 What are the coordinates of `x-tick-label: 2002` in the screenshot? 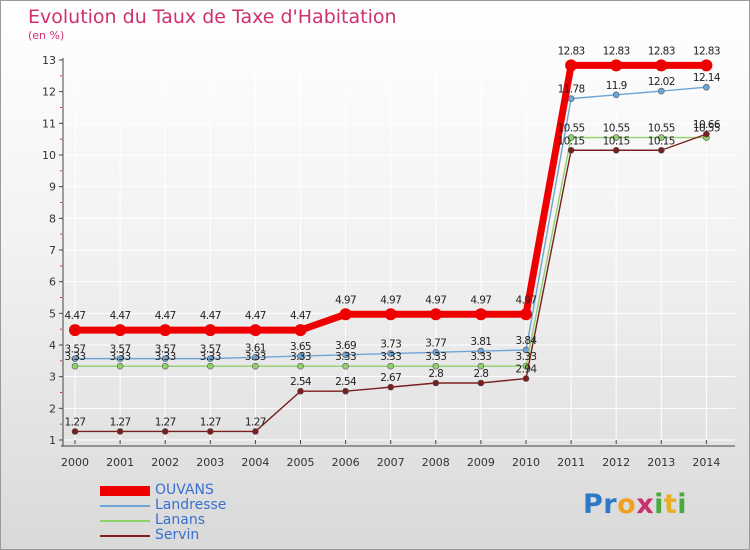 It's located at (165, 462).